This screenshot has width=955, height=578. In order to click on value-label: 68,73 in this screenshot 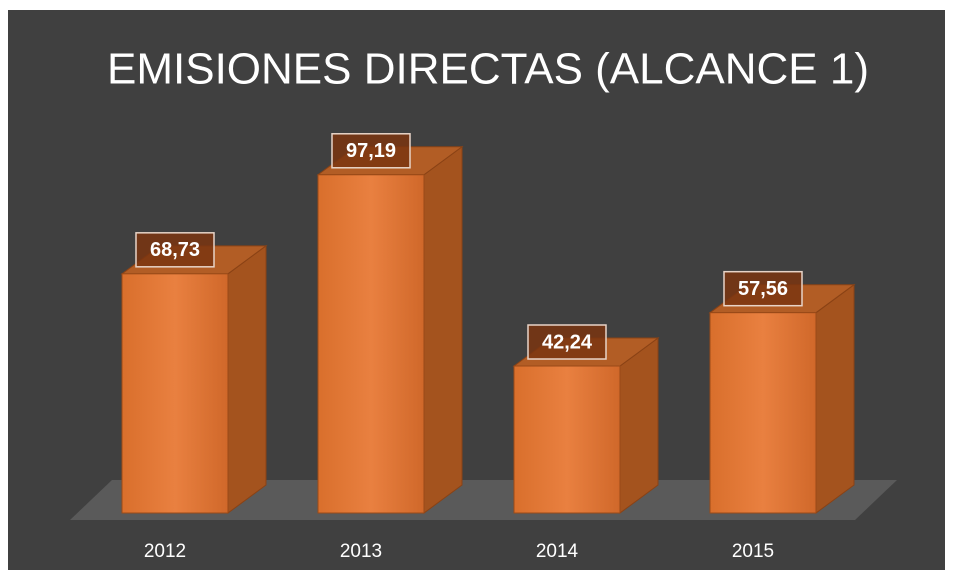, I will do `click(175, 250)`.